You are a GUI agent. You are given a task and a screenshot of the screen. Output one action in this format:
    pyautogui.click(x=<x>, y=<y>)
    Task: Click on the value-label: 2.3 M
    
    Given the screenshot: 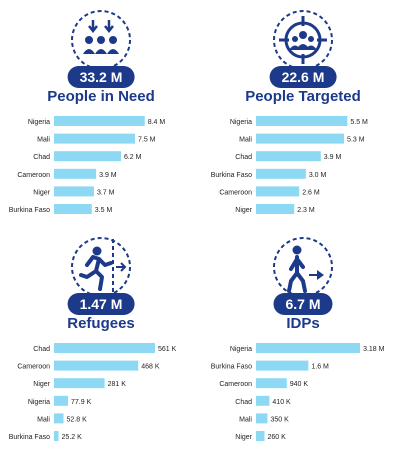 What is the action you would take?
    pyautogui.click(x=306, y=210)
    